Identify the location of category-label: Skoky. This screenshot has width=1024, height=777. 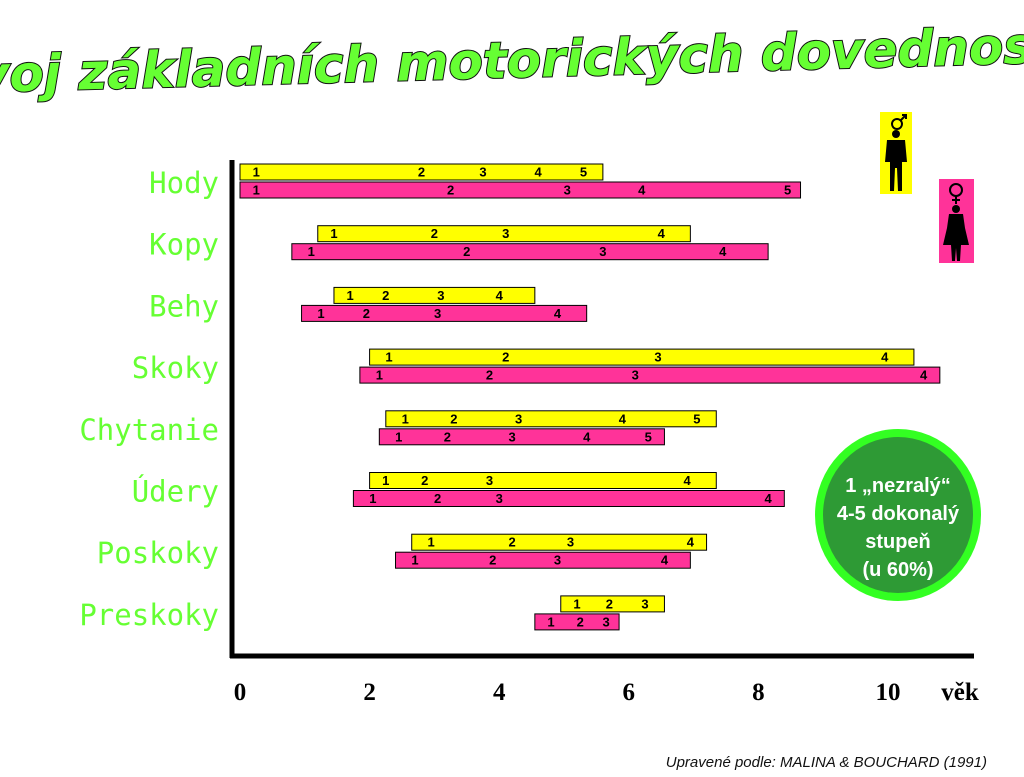
(175, 368).